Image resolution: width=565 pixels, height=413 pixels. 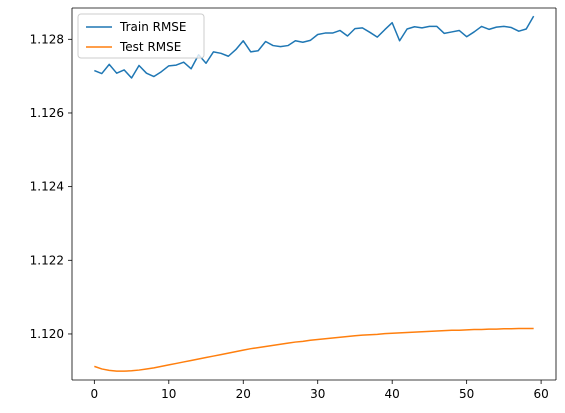 I want to click on x-tick-label: 50, so click(x=466, y=394).